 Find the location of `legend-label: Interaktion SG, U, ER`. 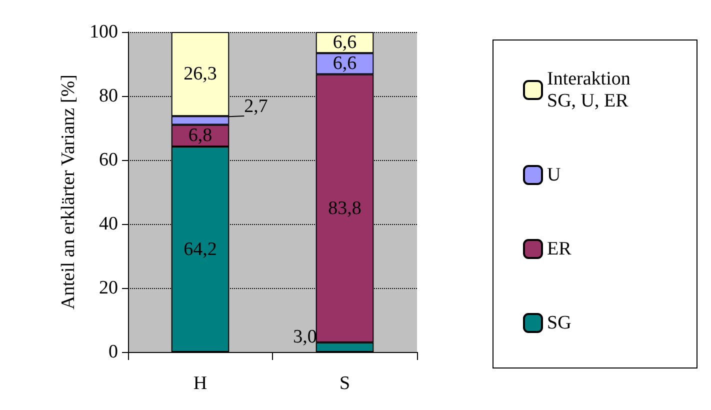

legend-label: Interaktion SG, U, ER is located at coordinates (591, 90).